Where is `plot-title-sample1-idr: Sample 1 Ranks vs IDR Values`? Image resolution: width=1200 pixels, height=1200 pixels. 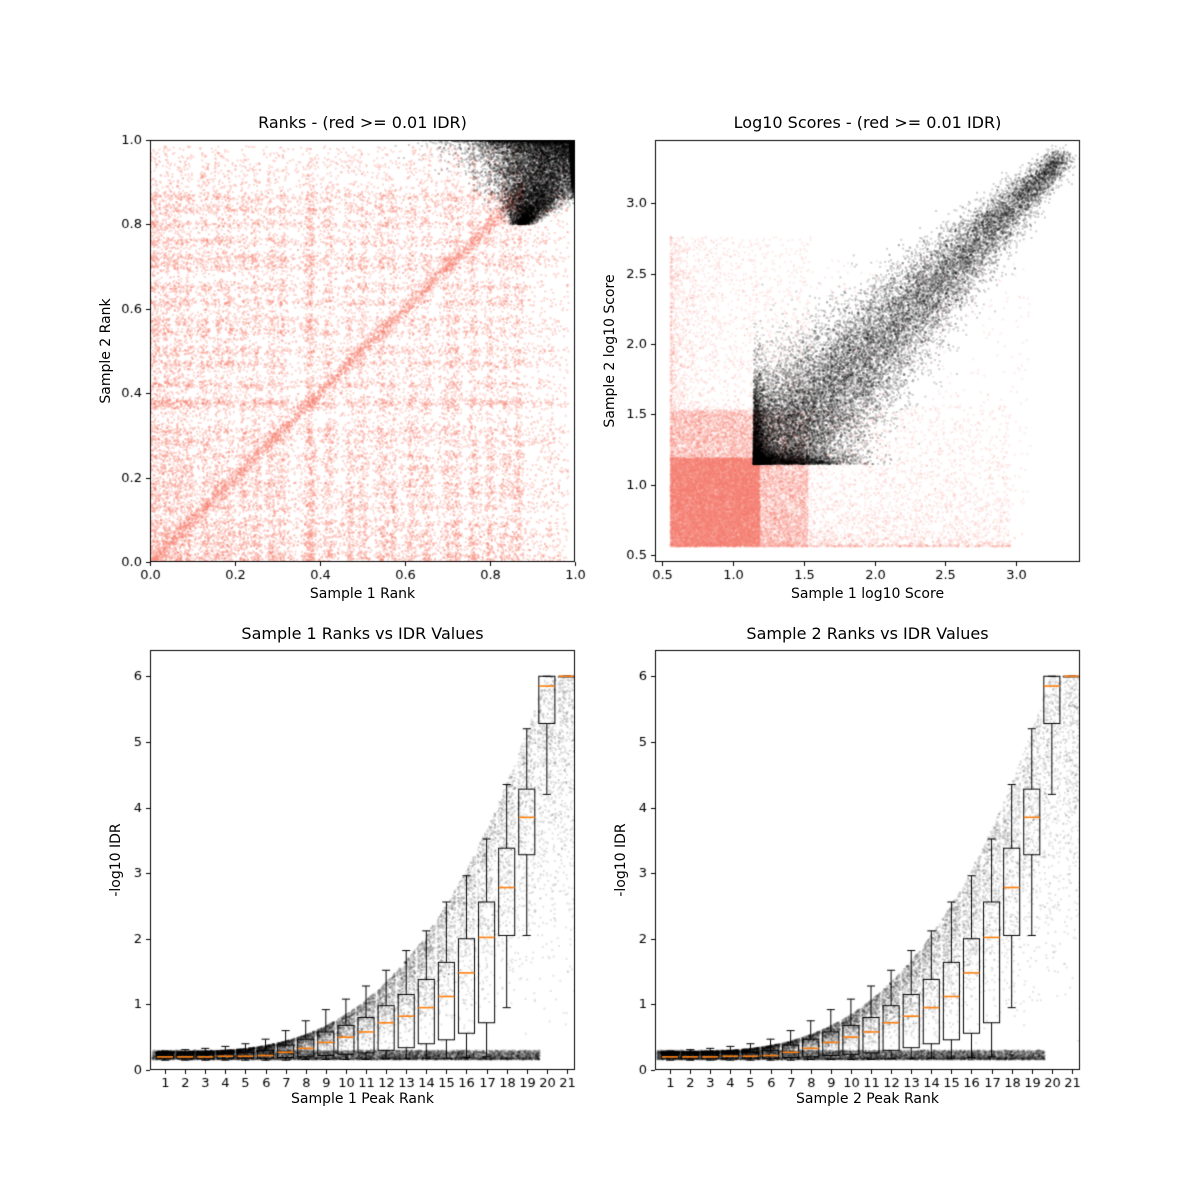 plot-title-sample1-idr: Sample 1 Ranks vs IDR Values is located at coordinates (362, 633).